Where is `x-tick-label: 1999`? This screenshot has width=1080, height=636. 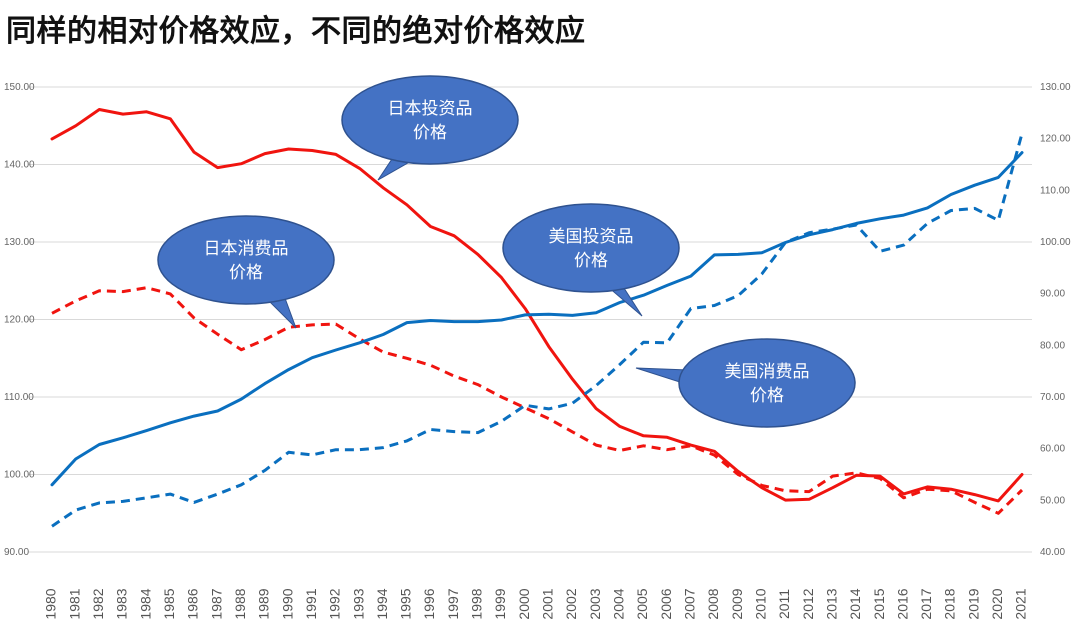
x-tick-label: 1999 is located at coordinates (500, 603).